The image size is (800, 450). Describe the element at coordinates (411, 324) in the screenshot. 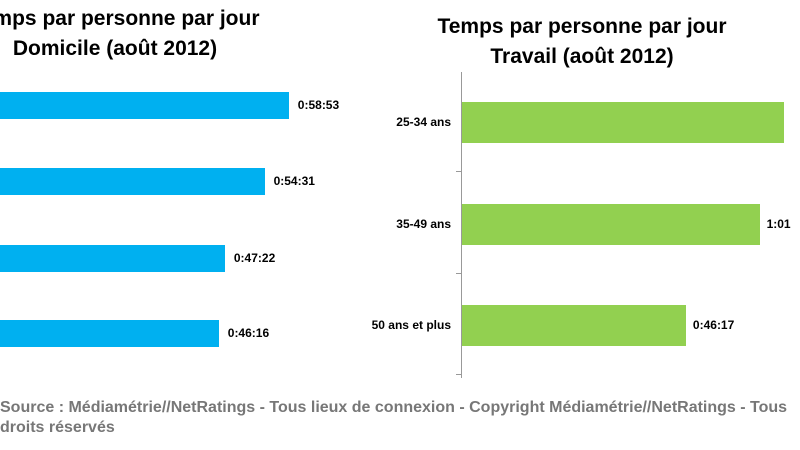

I see `category-label: 50 ans et plus` at that location.